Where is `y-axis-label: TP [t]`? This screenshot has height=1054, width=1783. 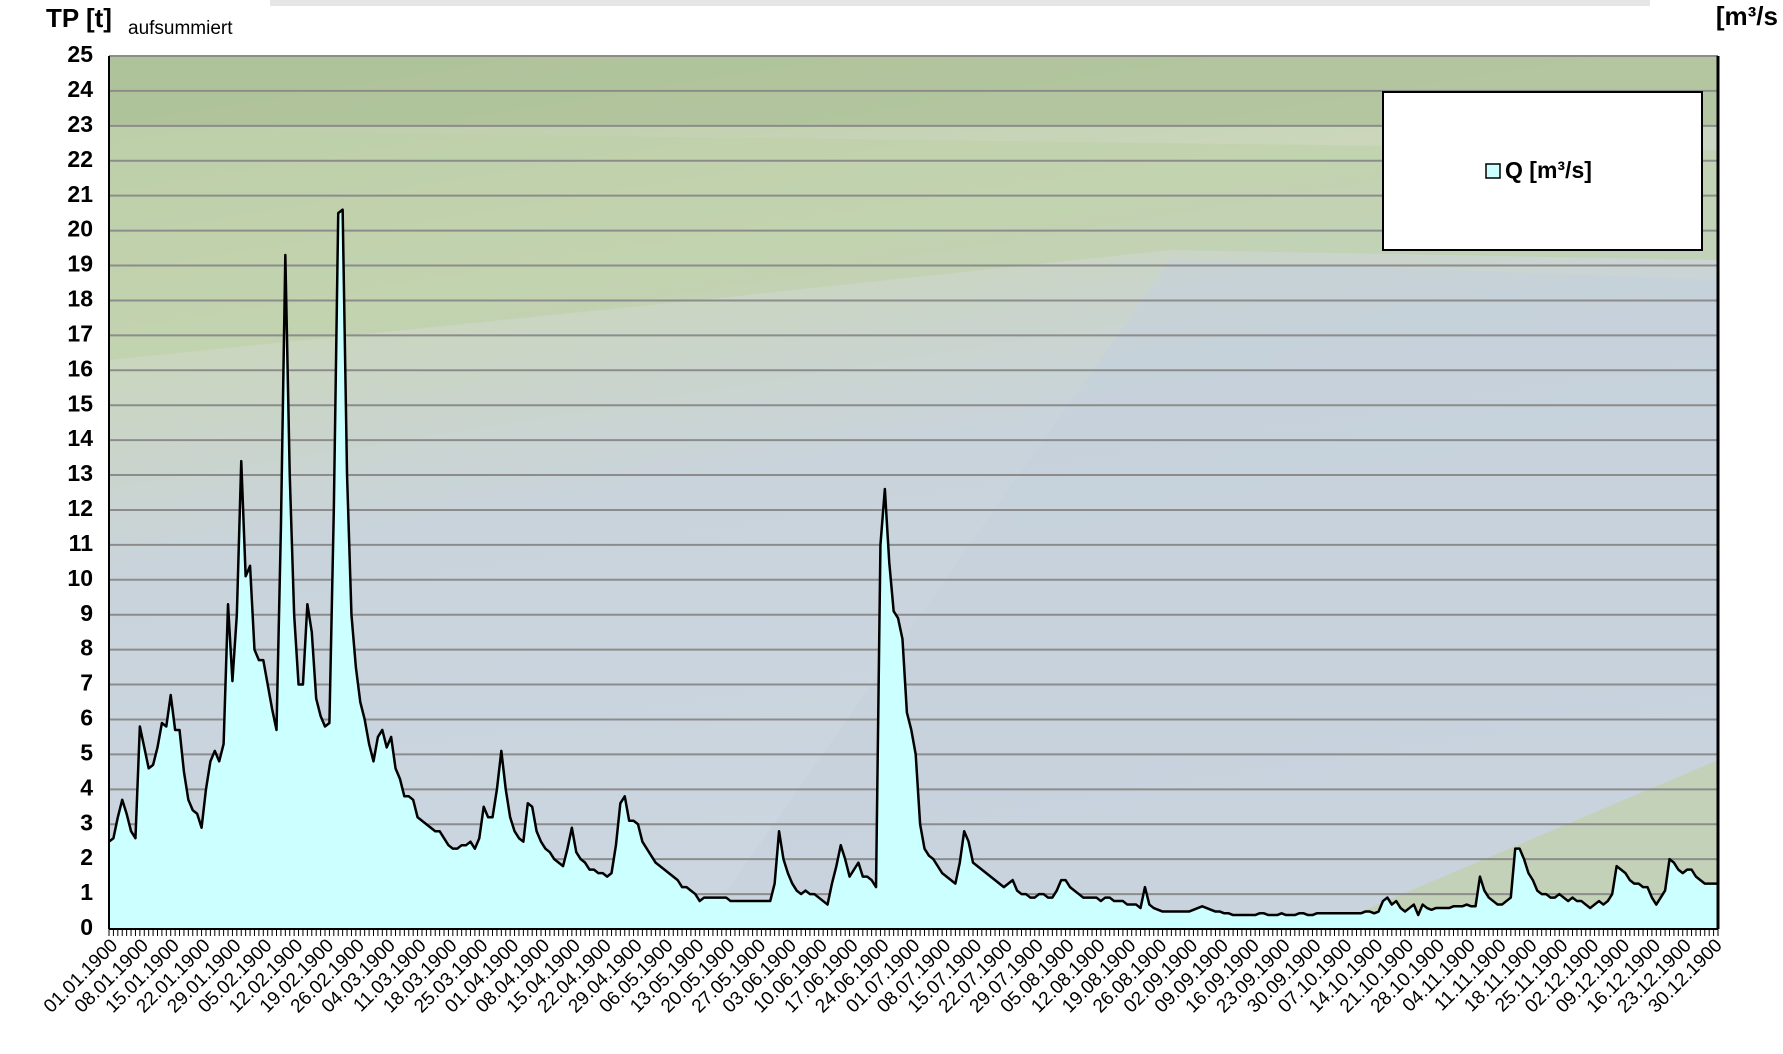
y-axis-label: TP [t] is located at coordinates (79, 18).